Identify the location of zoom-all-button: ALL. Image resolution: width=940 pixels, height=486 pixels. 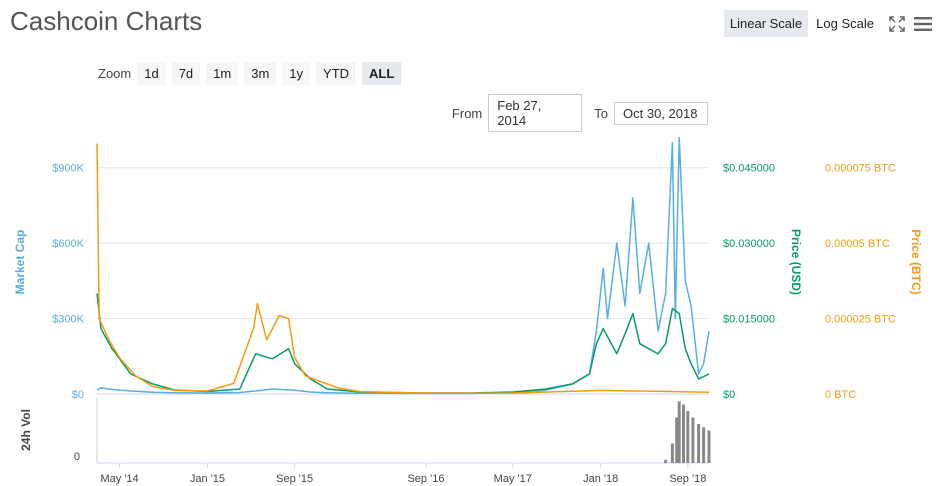
(382, 73).